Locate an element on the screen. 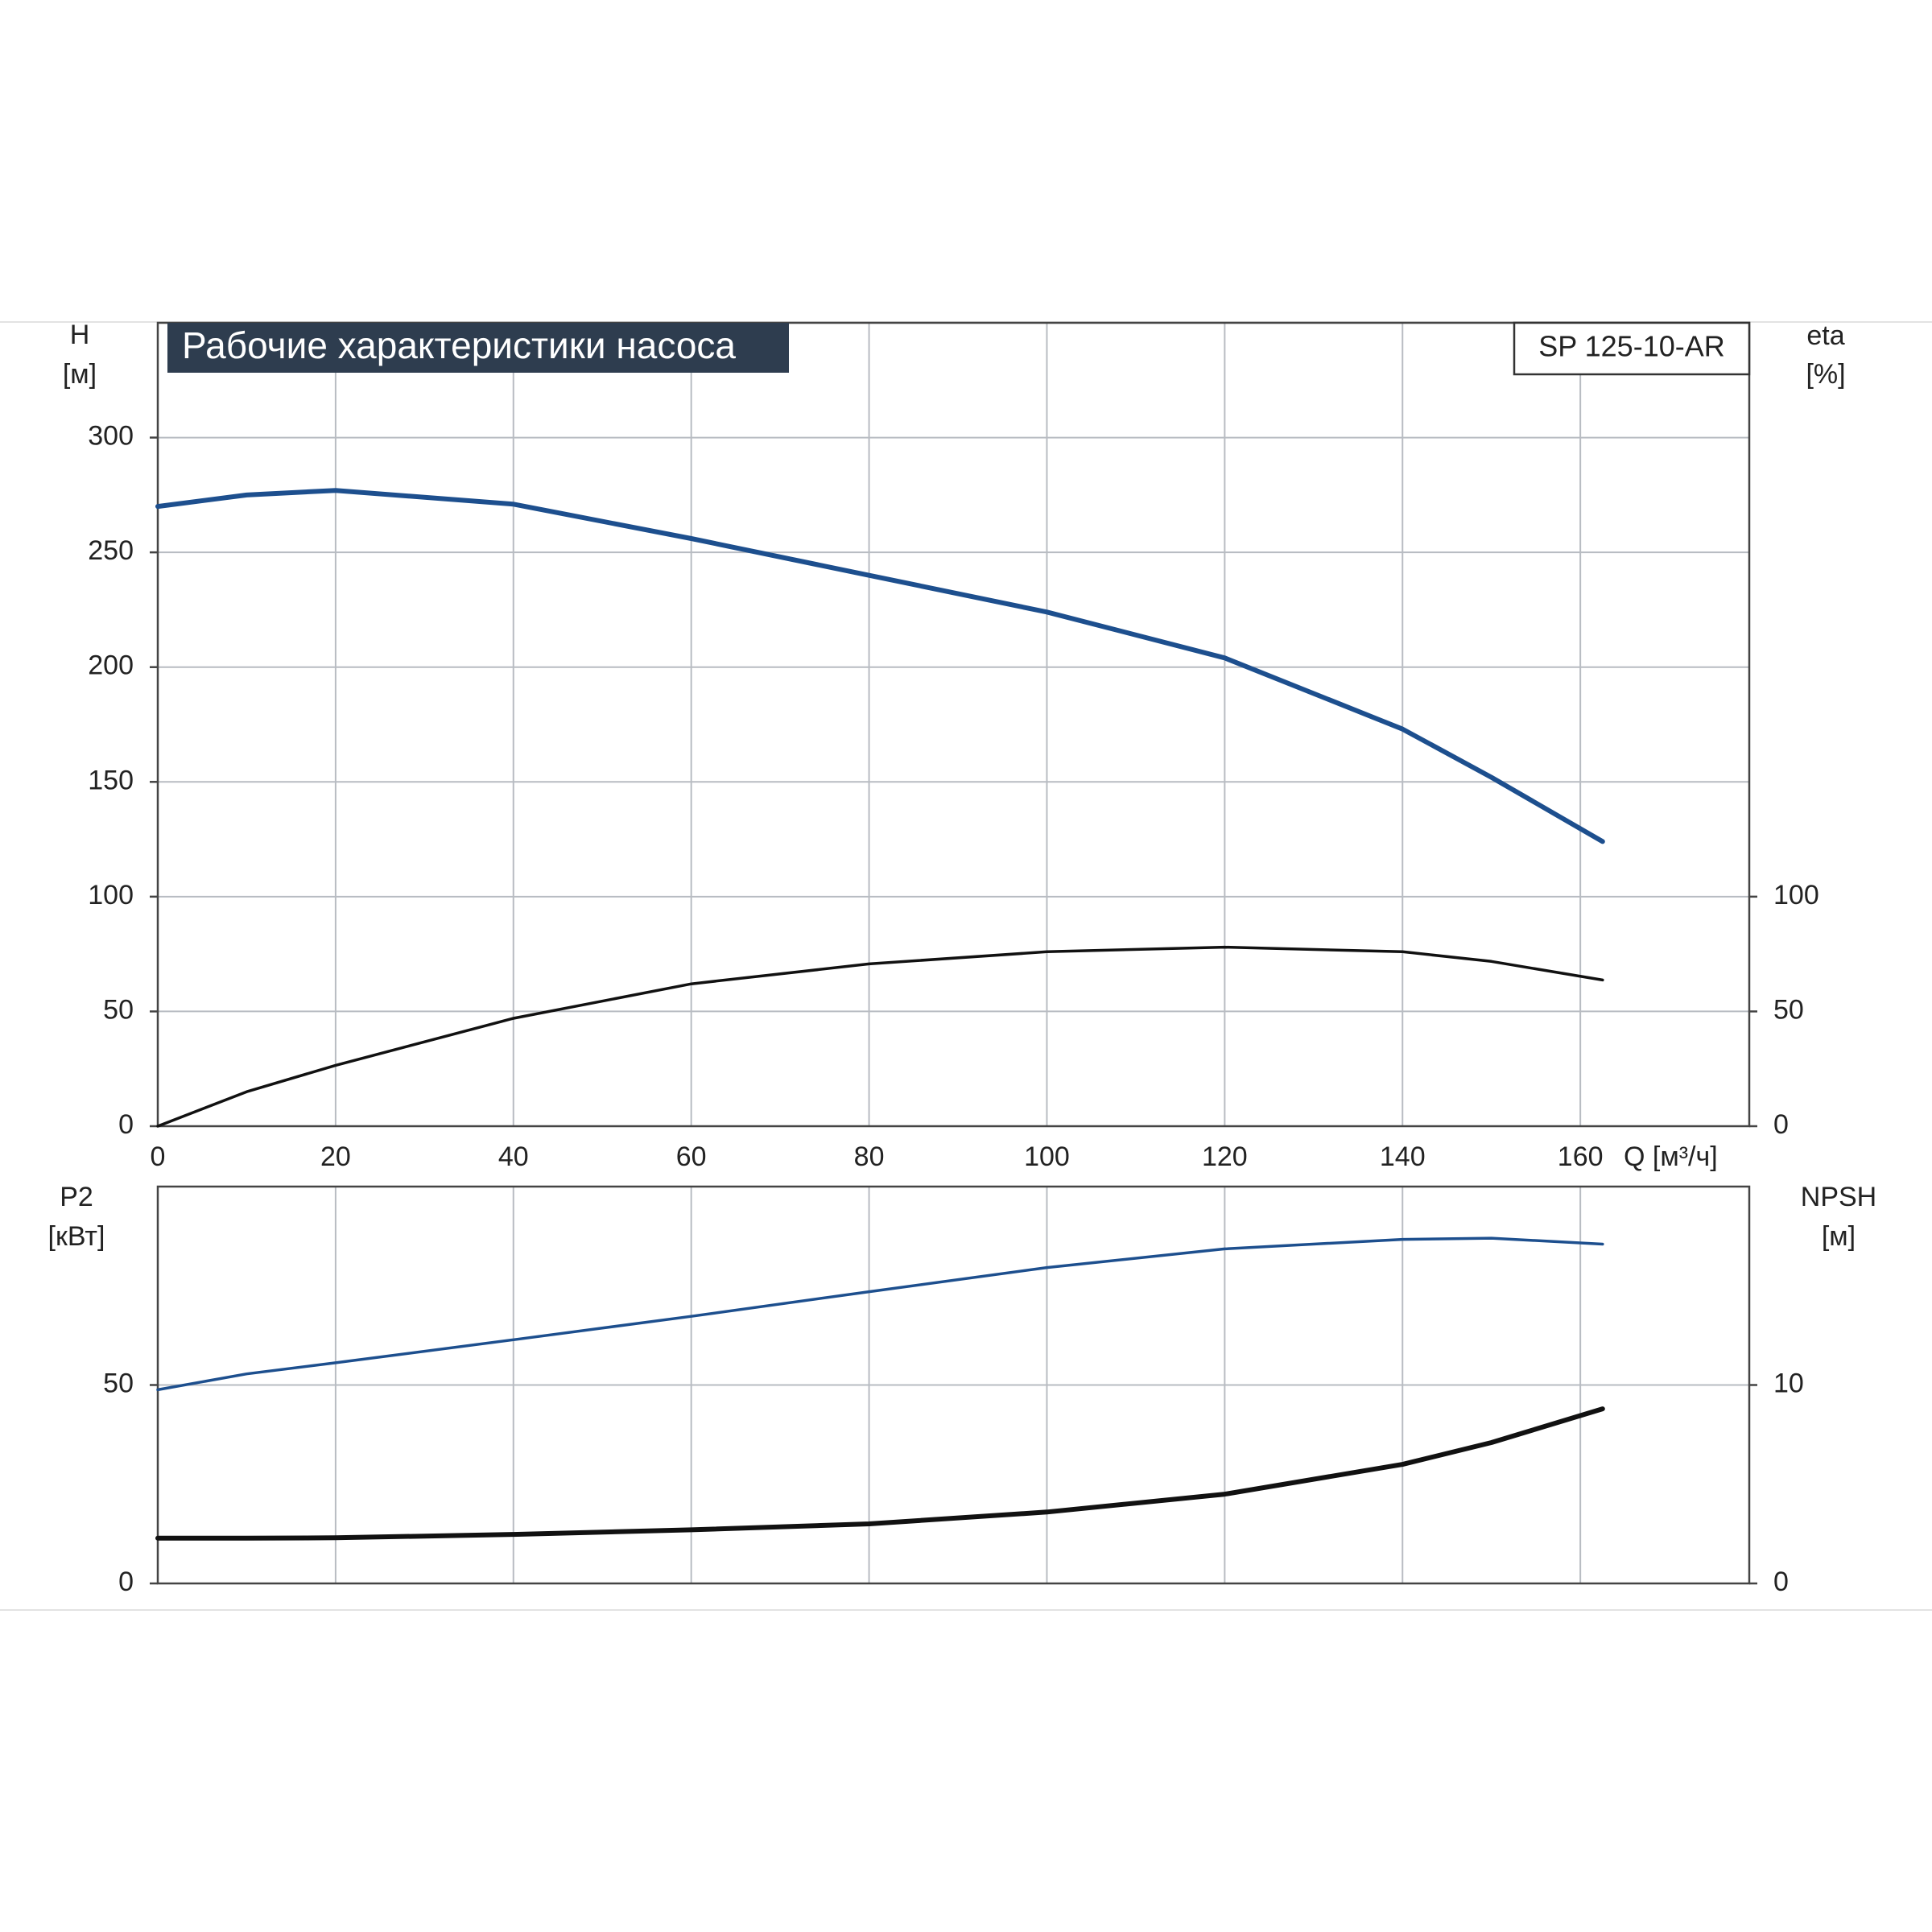  y-axis-label: P2 is located at coordinates (76, 1197).